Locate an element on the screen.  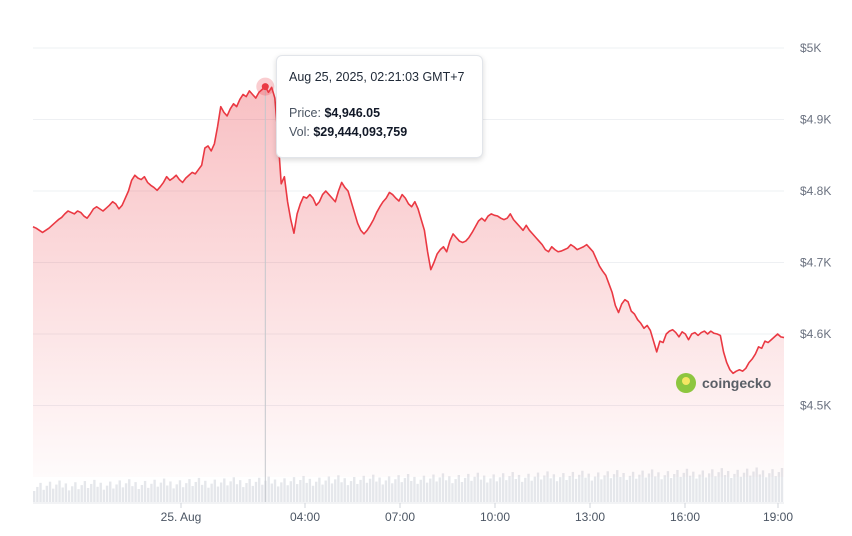
tooltip-volume-label: Vol: is located at coordinates (299, 132).